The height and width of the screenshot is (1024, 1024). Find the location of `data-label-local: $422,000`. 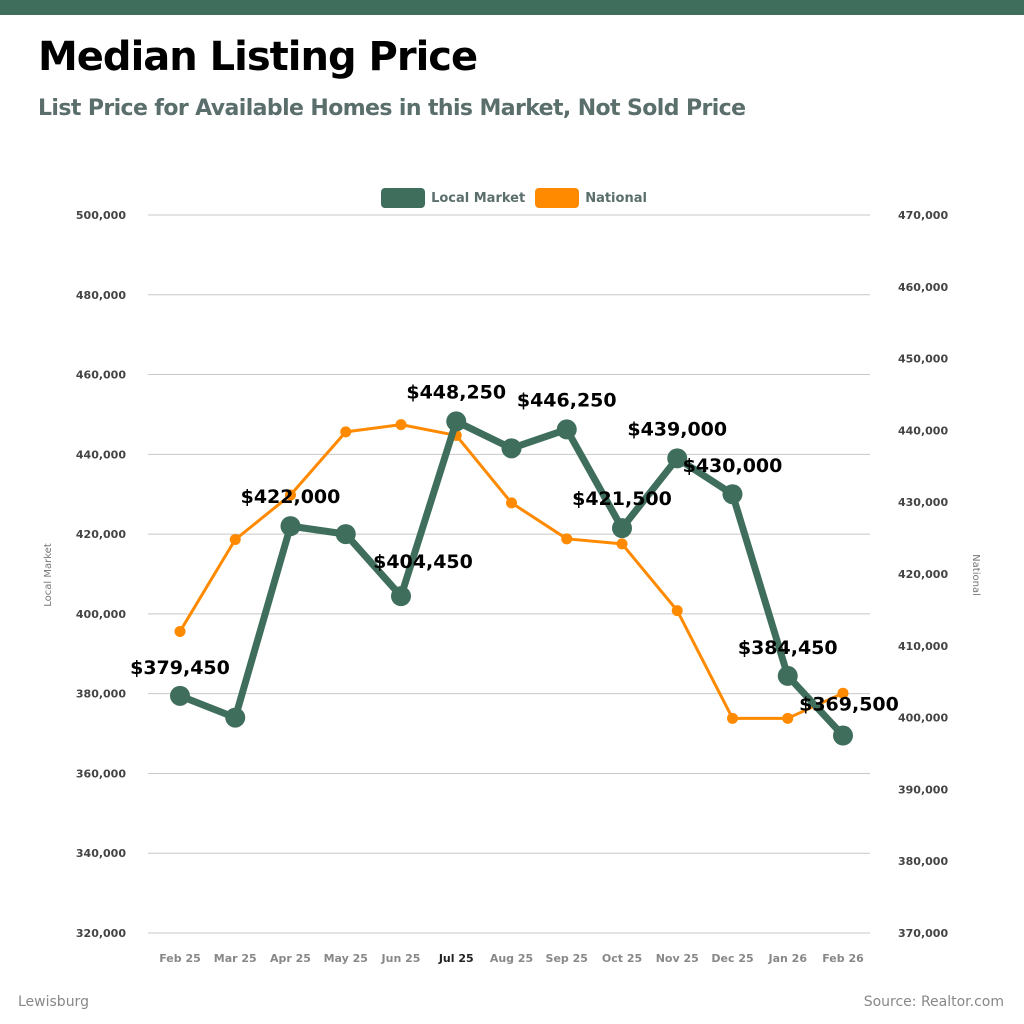

data-label-local: $422,000 is located at coordinates (291, 497).